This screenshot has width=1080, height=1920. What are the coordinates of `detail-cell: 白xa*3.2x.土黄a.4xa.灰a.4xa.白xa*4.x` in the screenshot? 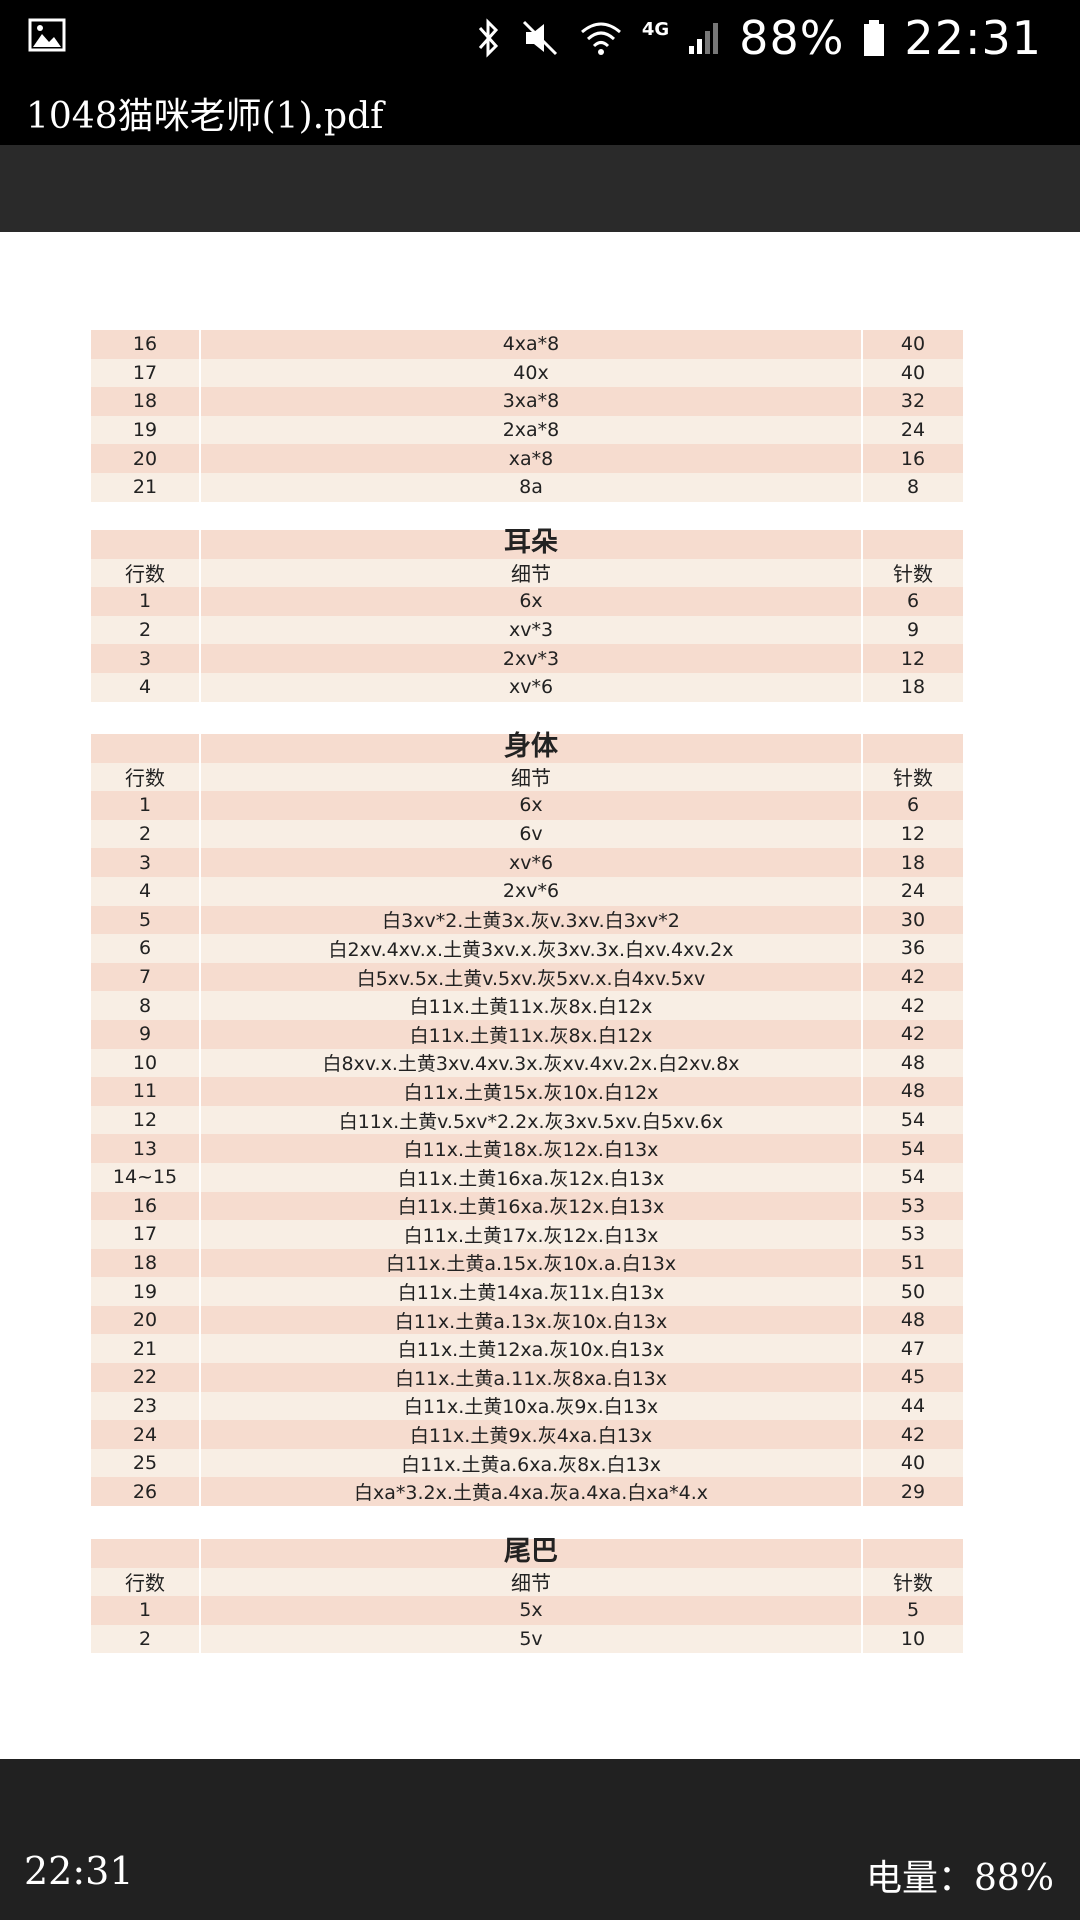 It's located at (531, 1492).